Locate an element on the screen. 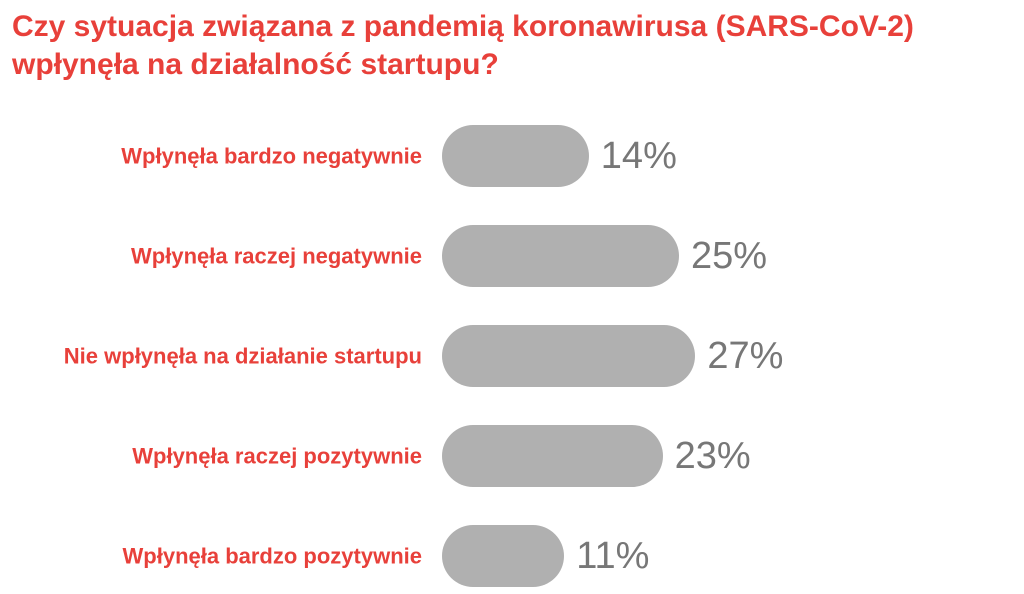  value-label: 27% is located at coordinates (745, 356).